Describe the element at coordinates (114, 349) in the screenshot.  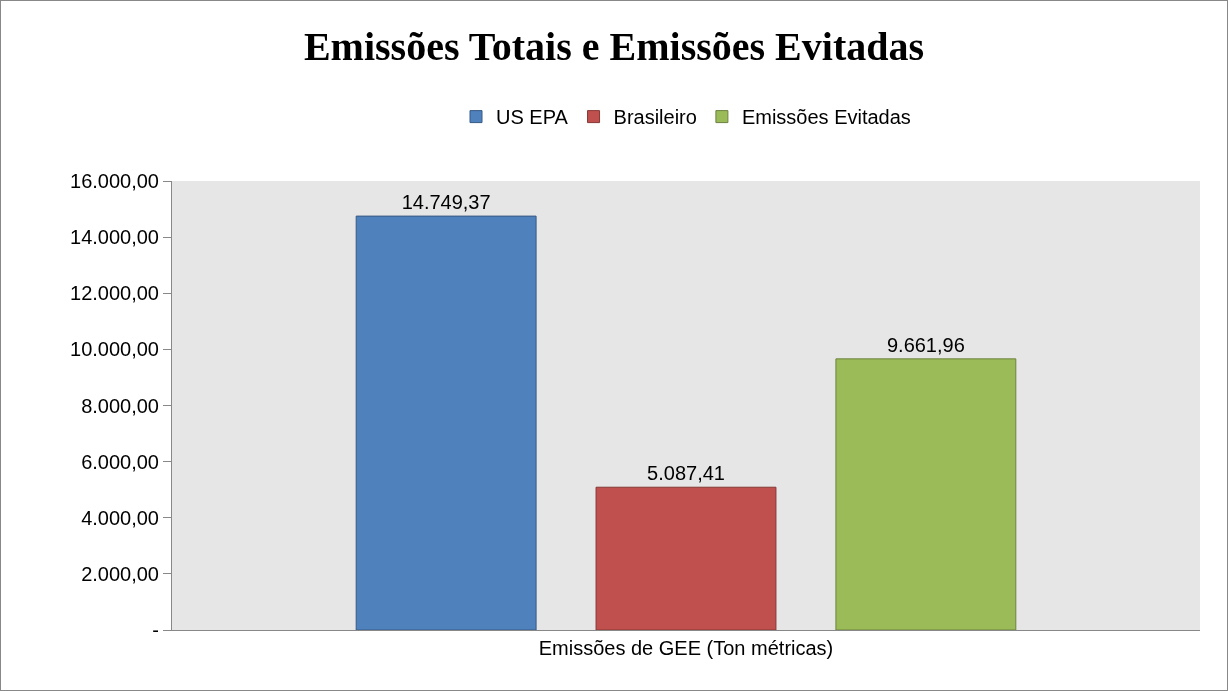
I see `y-tick-label: 10.000,00` at that location.